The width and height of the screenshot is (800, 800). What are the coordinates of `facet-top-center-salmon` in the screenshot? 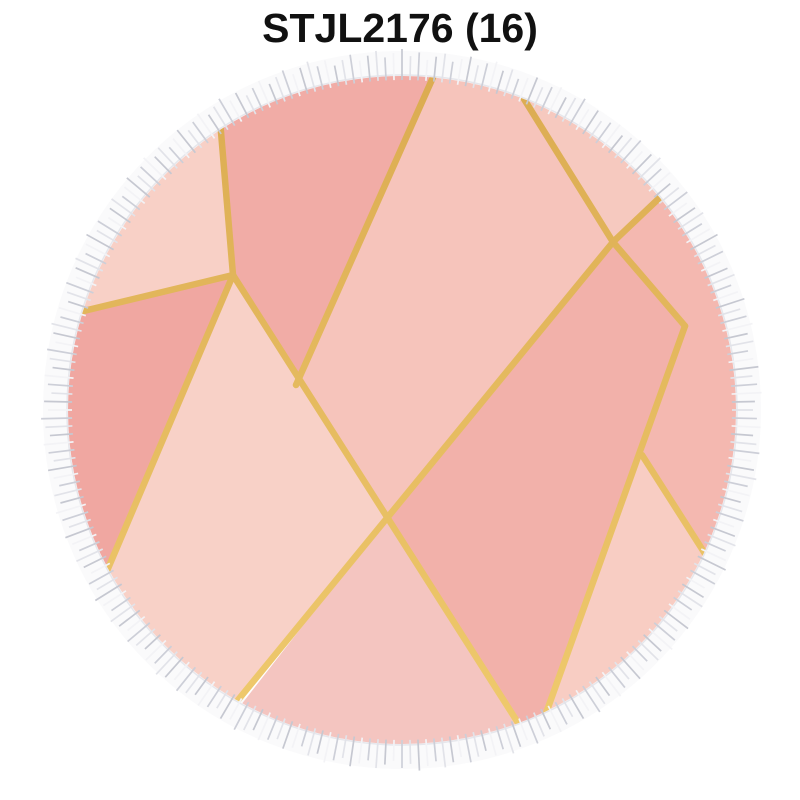 It's located at (333, 230).